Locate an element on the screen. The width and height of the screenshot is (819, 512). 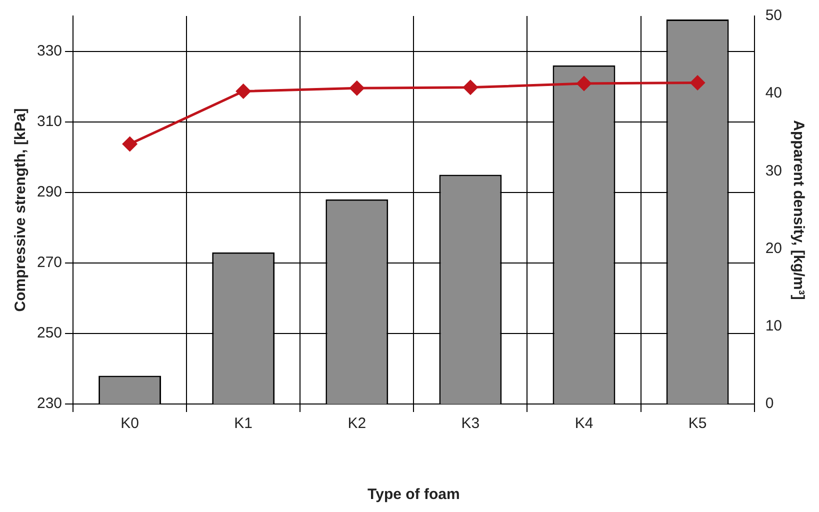
y2-tick-label: 50 is located at coordinates (773, 15).